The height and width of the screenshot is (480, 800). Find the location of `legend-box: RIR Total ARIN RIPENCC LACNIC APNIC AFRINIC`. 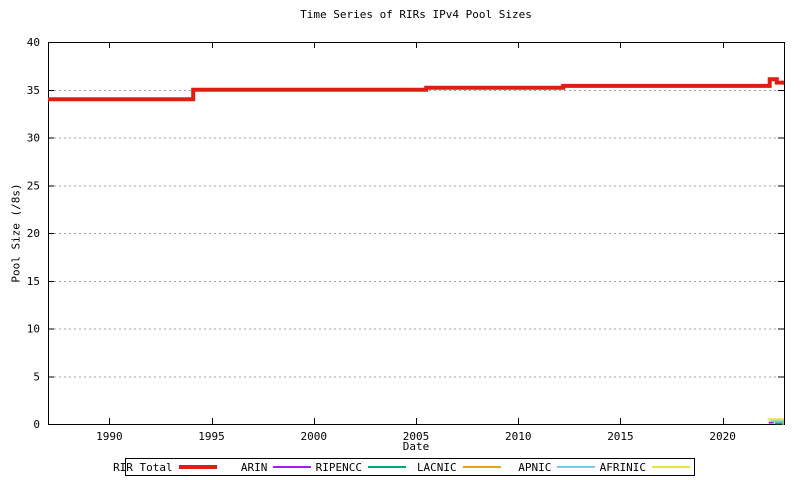

legend-box: RIR Total ARIN RIPENCC LACNIC APNIC AFRINIC is located at coordinates (404, 467).